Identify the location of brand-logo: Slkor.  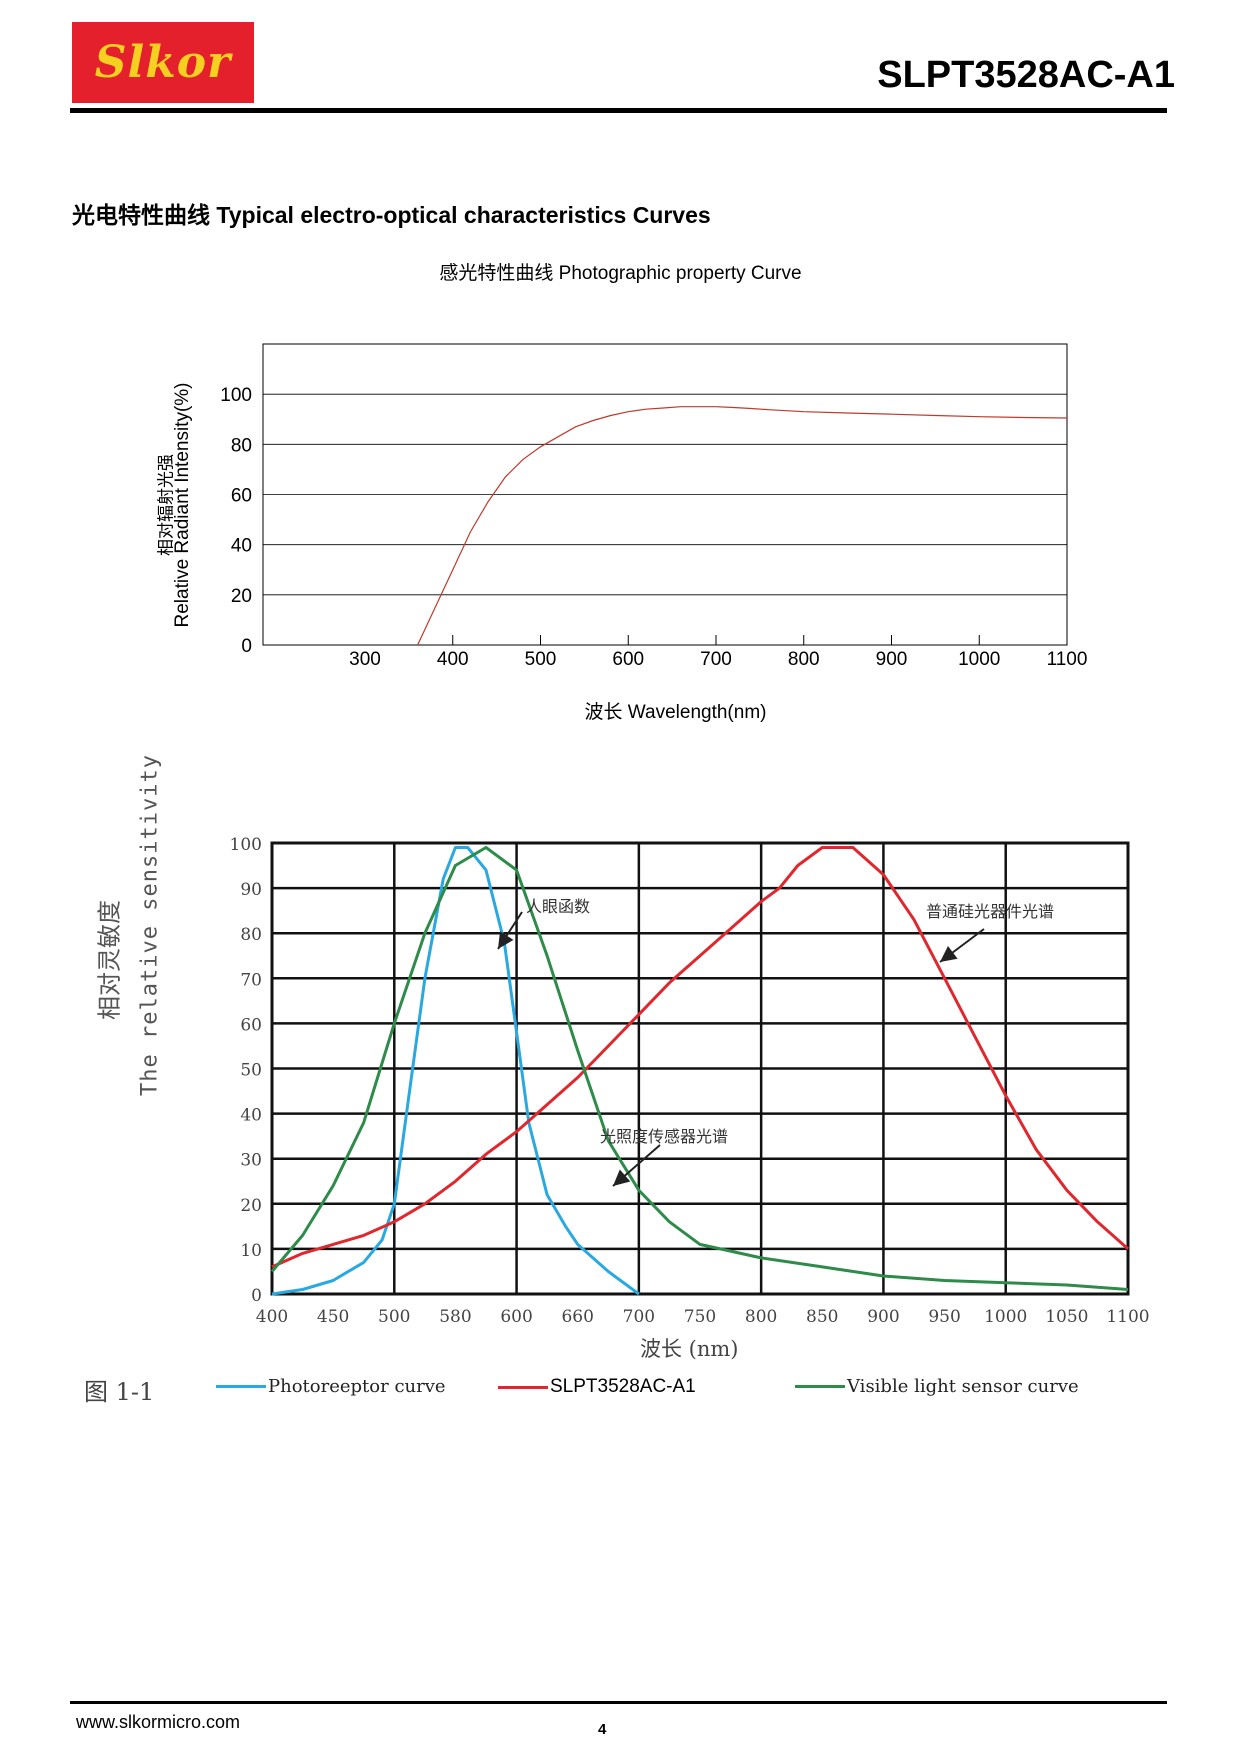
(163, 62).